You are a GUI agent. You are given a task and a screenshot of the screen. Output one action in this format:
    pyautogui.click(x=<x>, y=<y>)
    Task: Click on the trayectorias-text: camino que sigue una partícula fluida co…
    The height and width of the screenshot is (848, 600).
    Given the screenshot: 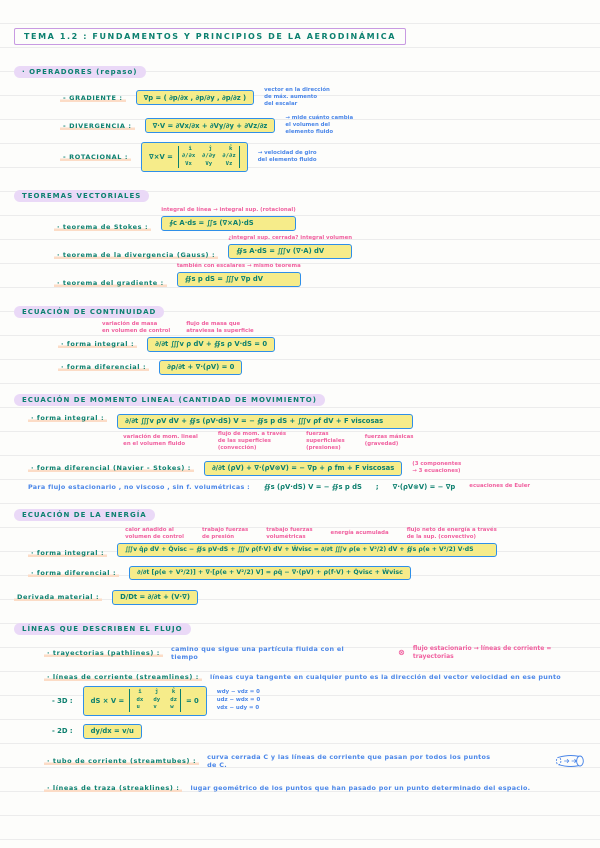 What is the action you would take?
    pyautogui.click(x=257, y=652)
    